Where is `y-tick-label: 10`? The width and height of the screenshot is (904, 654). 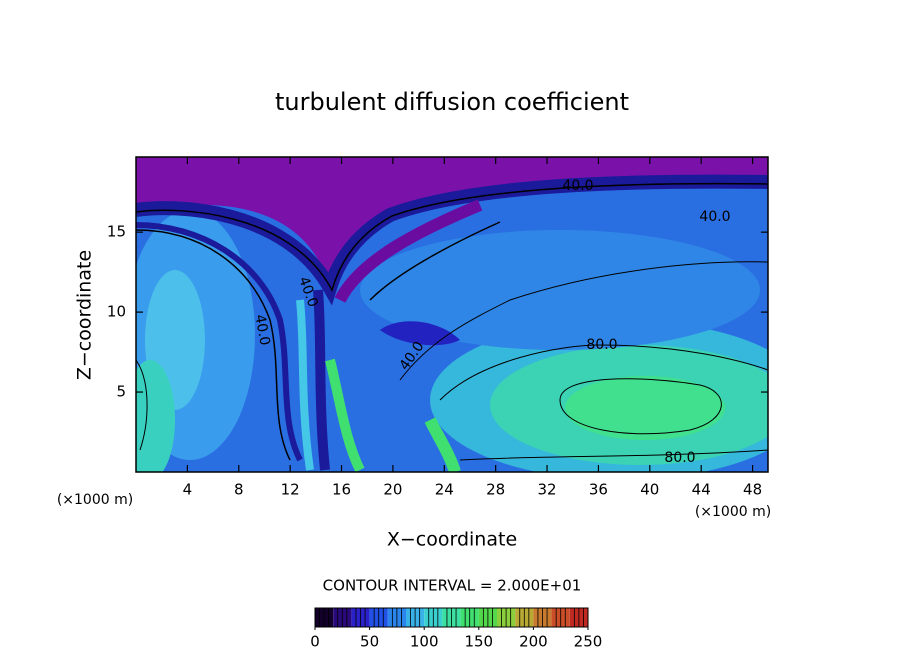 y-tick-label: 10 is located at coordinates (116, 312).